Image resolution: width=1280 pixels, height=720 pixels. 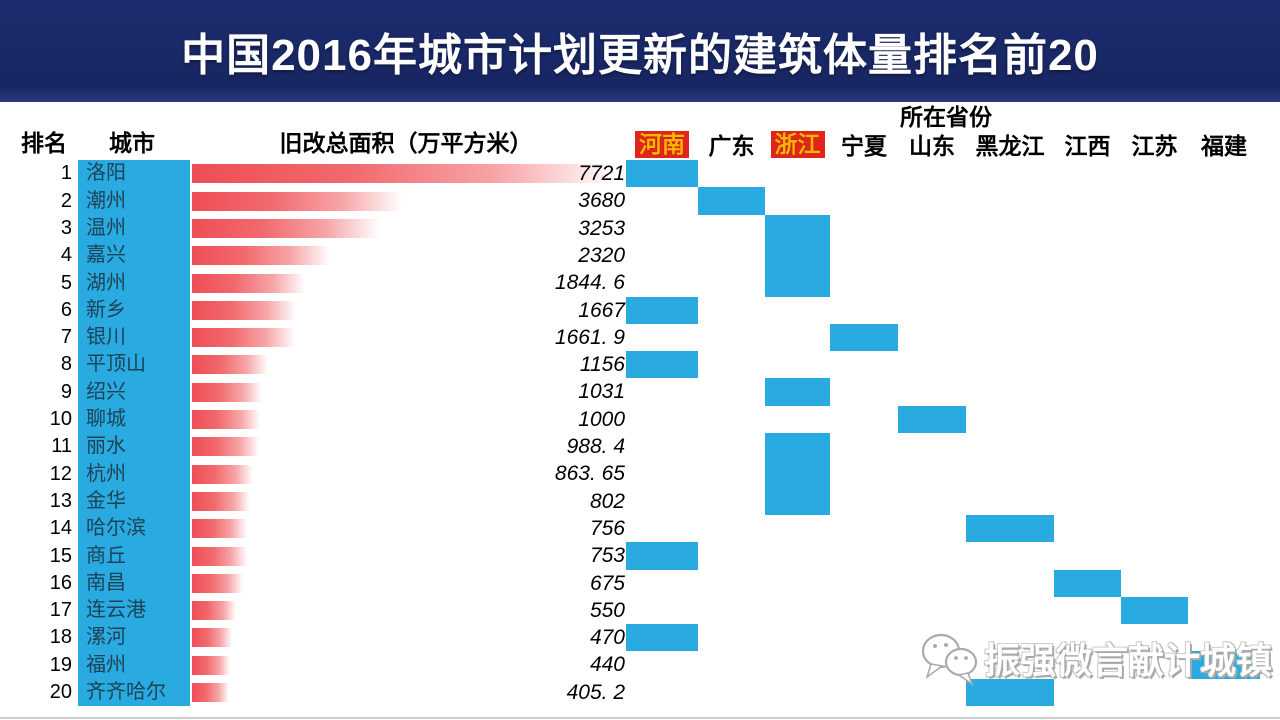 I want to click on rank-cell: 17, so click(x=60, y=610).